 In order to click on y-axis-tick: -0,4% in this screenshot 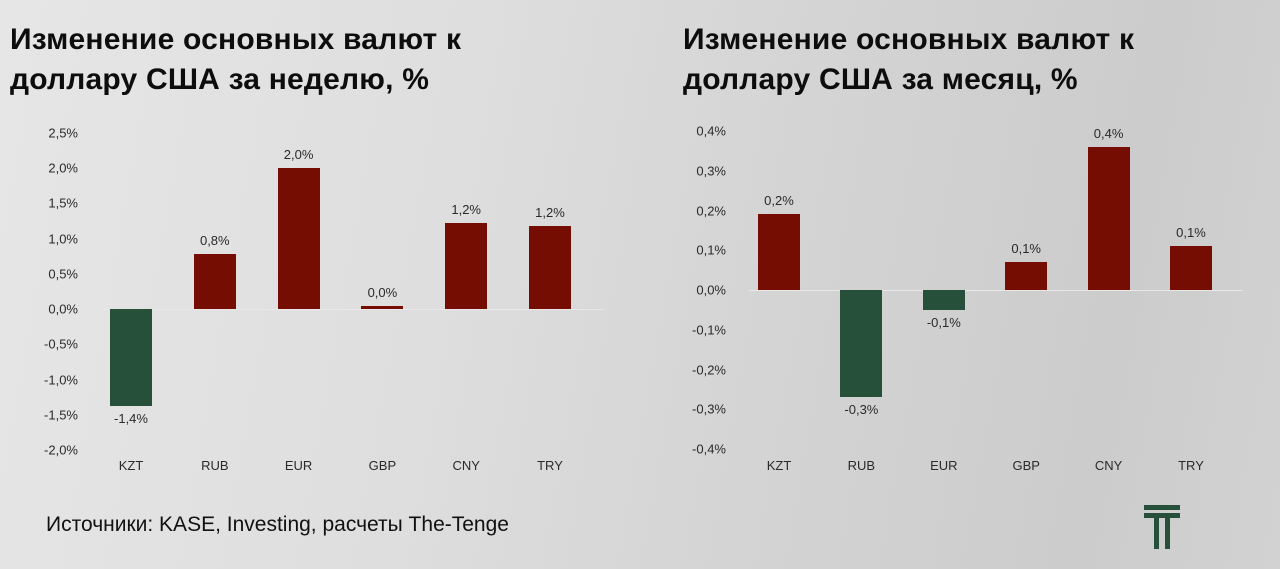, I will do `click(709, 449)`.